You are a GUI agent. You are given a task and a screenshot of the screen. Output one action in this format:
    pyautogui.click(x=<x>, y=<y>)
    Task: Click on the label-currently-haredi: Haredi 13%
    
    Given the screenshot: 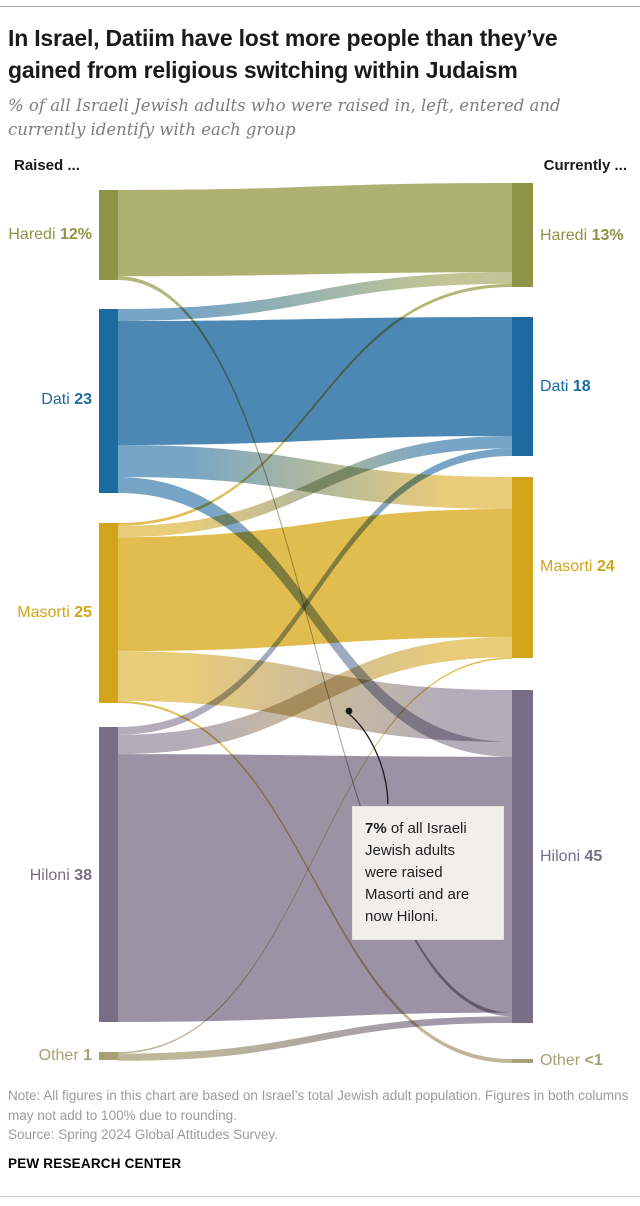 What is the action you would take?
    pyautogui.click(x=582, y=235)
    